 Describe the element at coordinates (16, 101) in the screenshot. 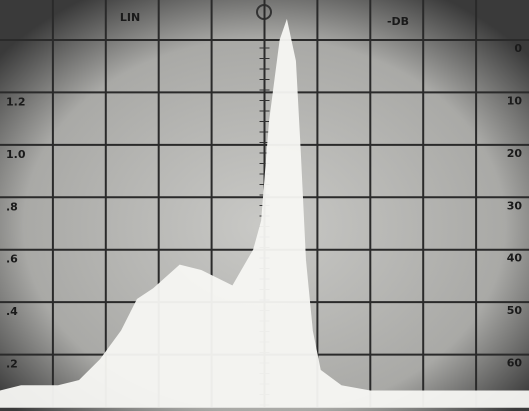

I see `y-tick-label: 1.2` at that location.